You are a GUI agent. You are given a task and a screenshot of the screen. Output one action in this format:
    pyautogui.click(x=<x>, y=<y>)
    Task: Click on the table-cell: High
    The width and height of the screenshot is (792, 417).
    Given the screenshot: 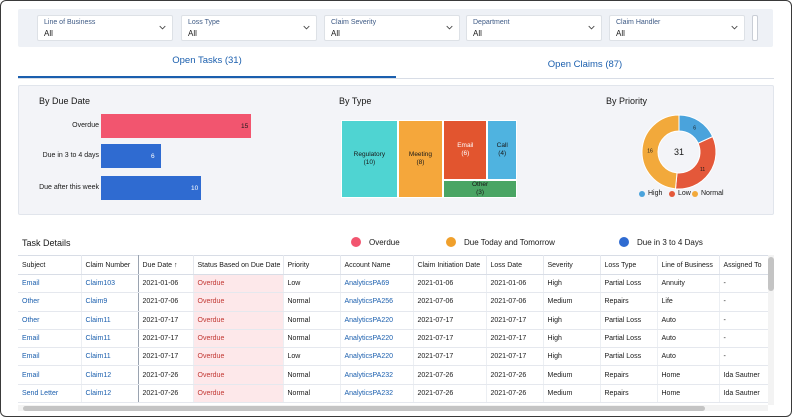 What is the action you would take?
    pyautogui.click(x=572, y=339)
    